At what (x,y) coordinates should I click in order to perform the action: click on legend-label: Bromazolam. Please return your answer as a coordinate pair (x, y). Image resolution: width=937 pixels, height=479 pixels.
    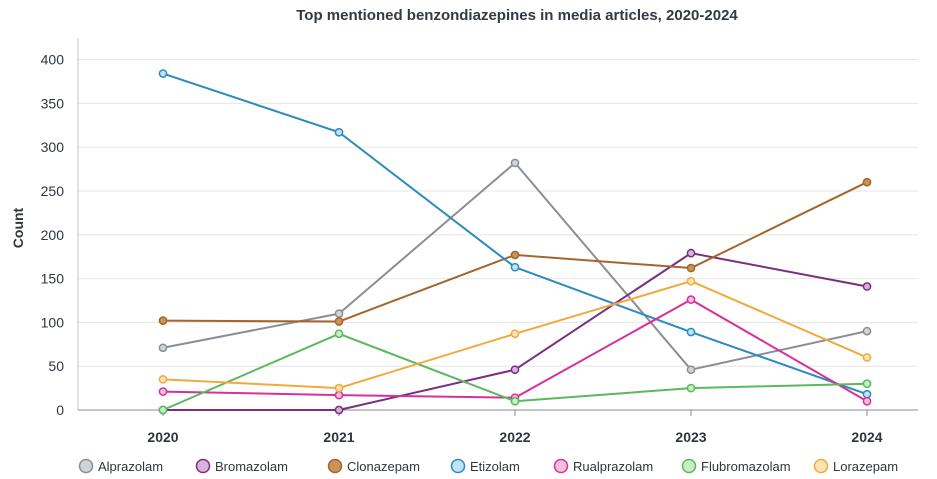
    Looking at the image, I should click on (251, 466).